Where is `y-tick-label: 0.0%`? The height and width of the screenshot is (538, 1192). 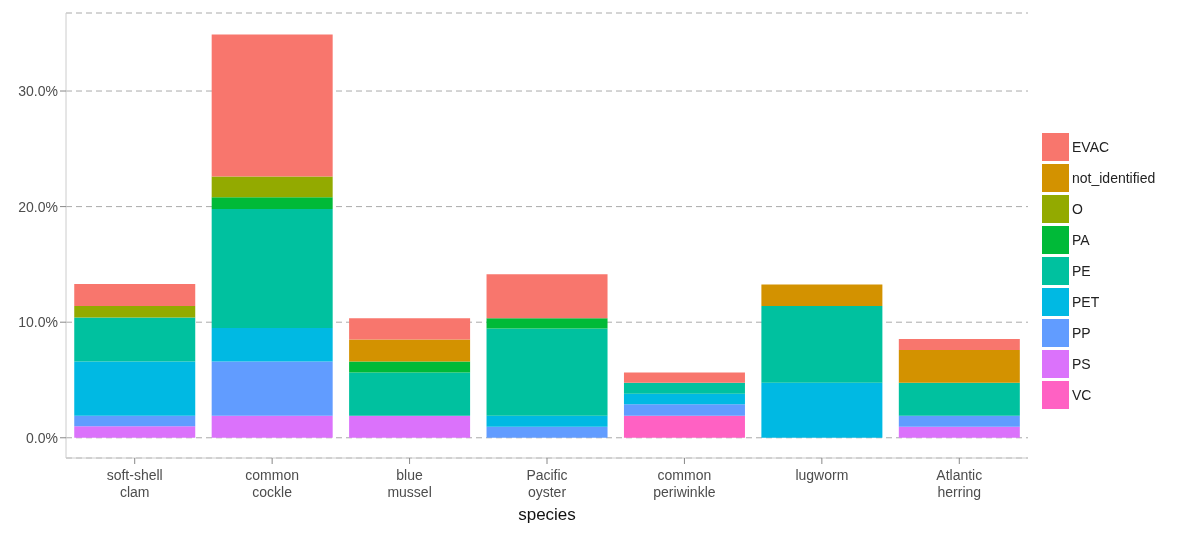
y-tick-label: 0.0% is located at coordinates (42, 437).